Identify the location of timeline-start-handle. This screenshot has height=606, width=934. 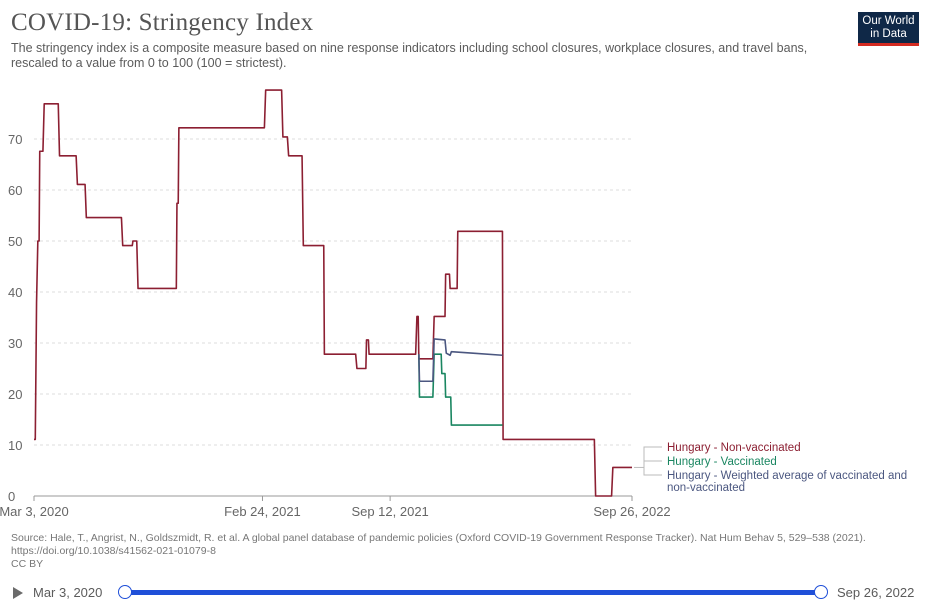
(125, 592).